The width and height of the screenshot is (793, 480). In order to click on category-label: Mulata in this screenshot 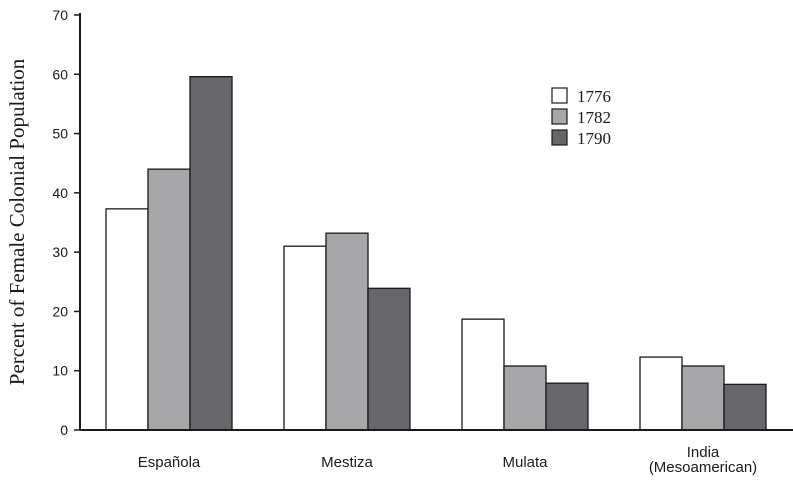, I will do `click(525, 462)`.